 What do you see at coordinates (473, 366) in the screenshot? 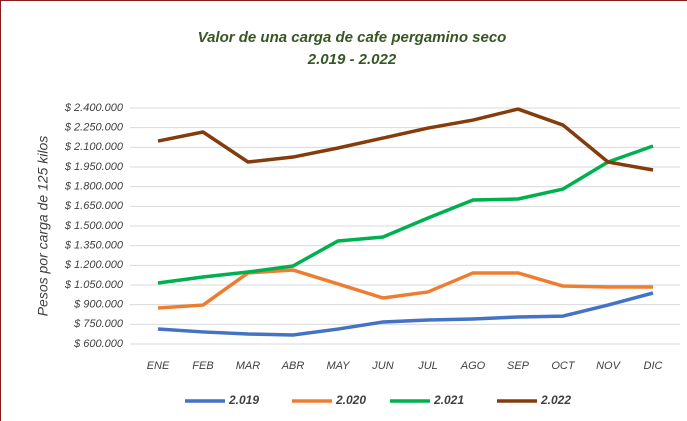
I see `x-tick-label: AGO` at bounding box center [473, 366].